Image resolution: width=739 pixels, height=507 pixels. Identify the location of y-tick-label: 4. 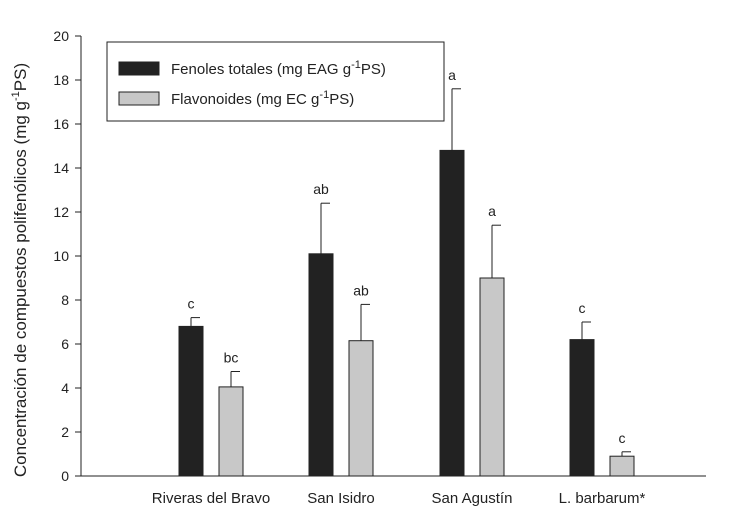
(65, 388).